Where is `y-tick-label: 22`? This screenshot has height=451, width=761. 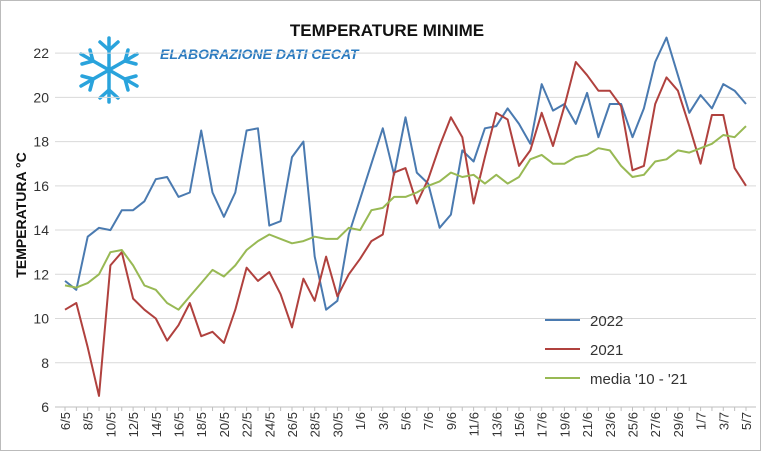 y-tick-label: 22 is located at coordinates (41, 53).